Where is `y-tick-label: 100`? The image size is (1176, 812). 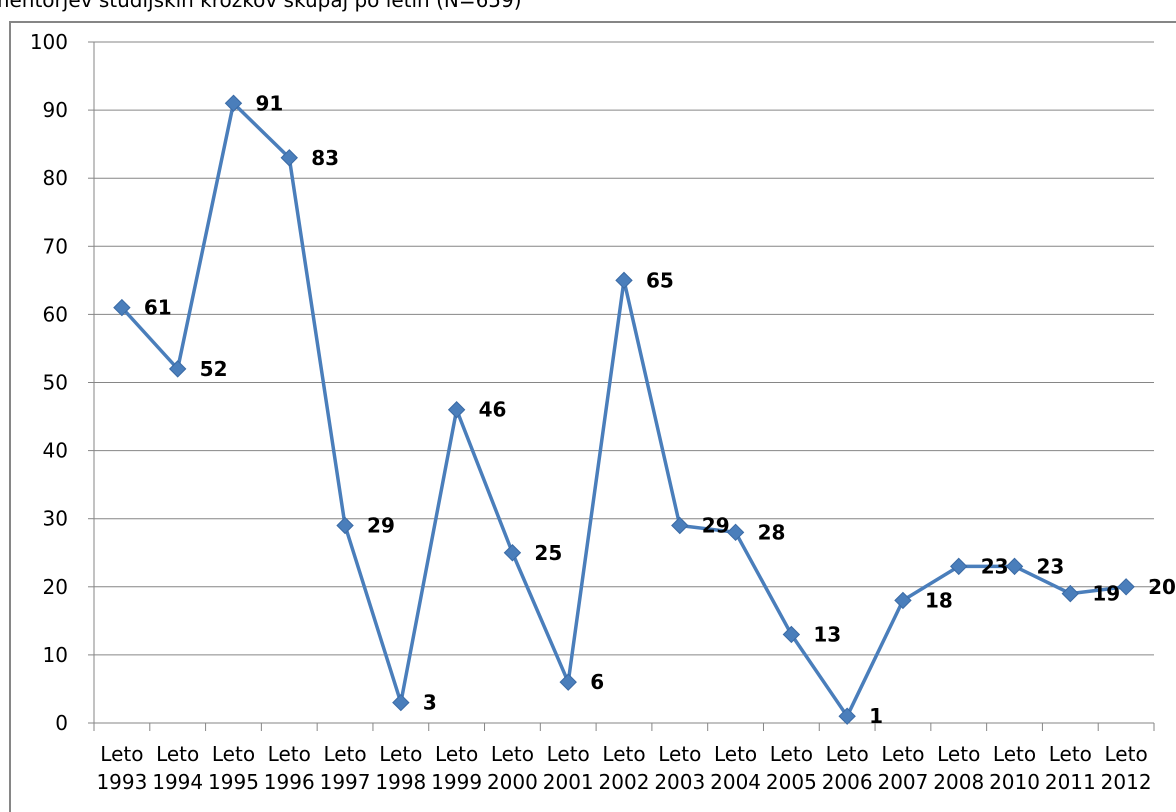 y-tick-label: 100 is located at coordinates (49, 42).